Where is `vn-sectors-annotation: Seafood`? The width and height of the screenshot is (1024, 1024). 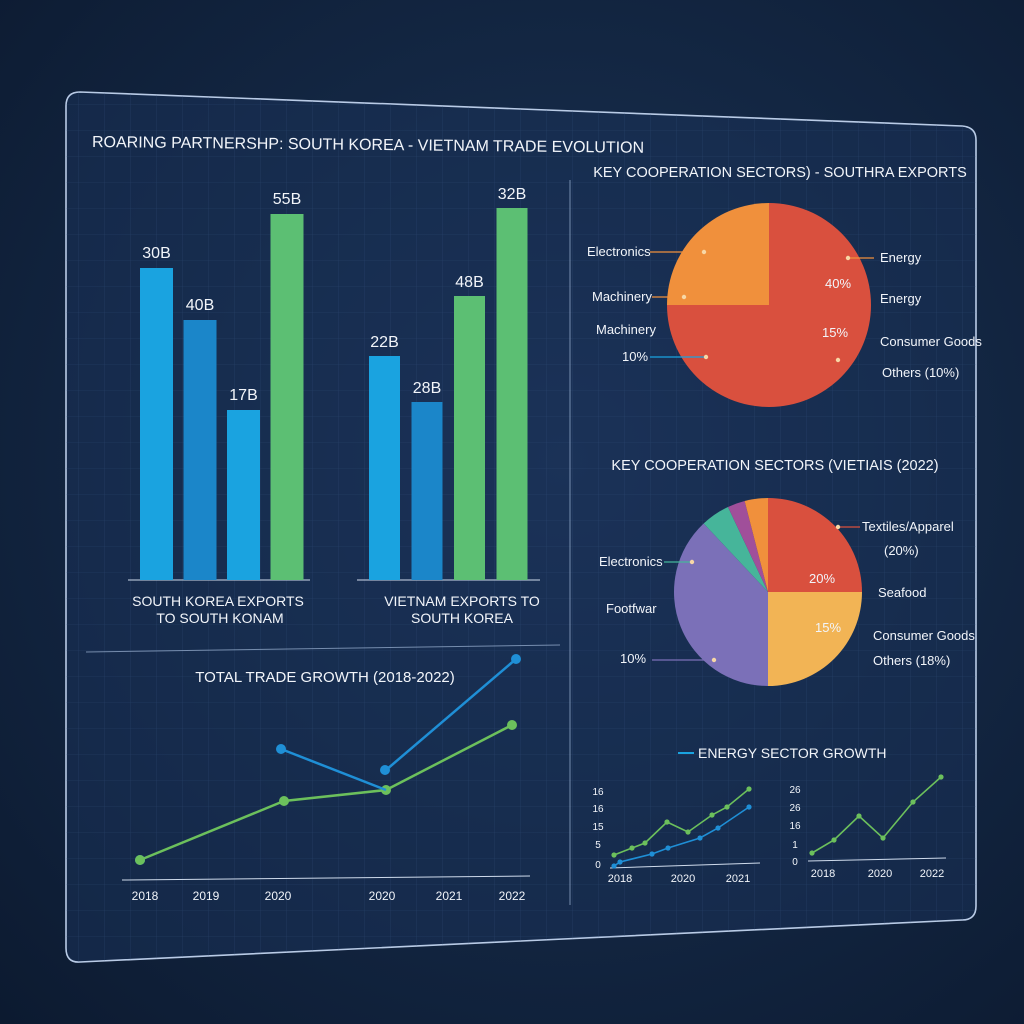 vn-sectors-annotation: Seafood is located at coordinates (902, 592).